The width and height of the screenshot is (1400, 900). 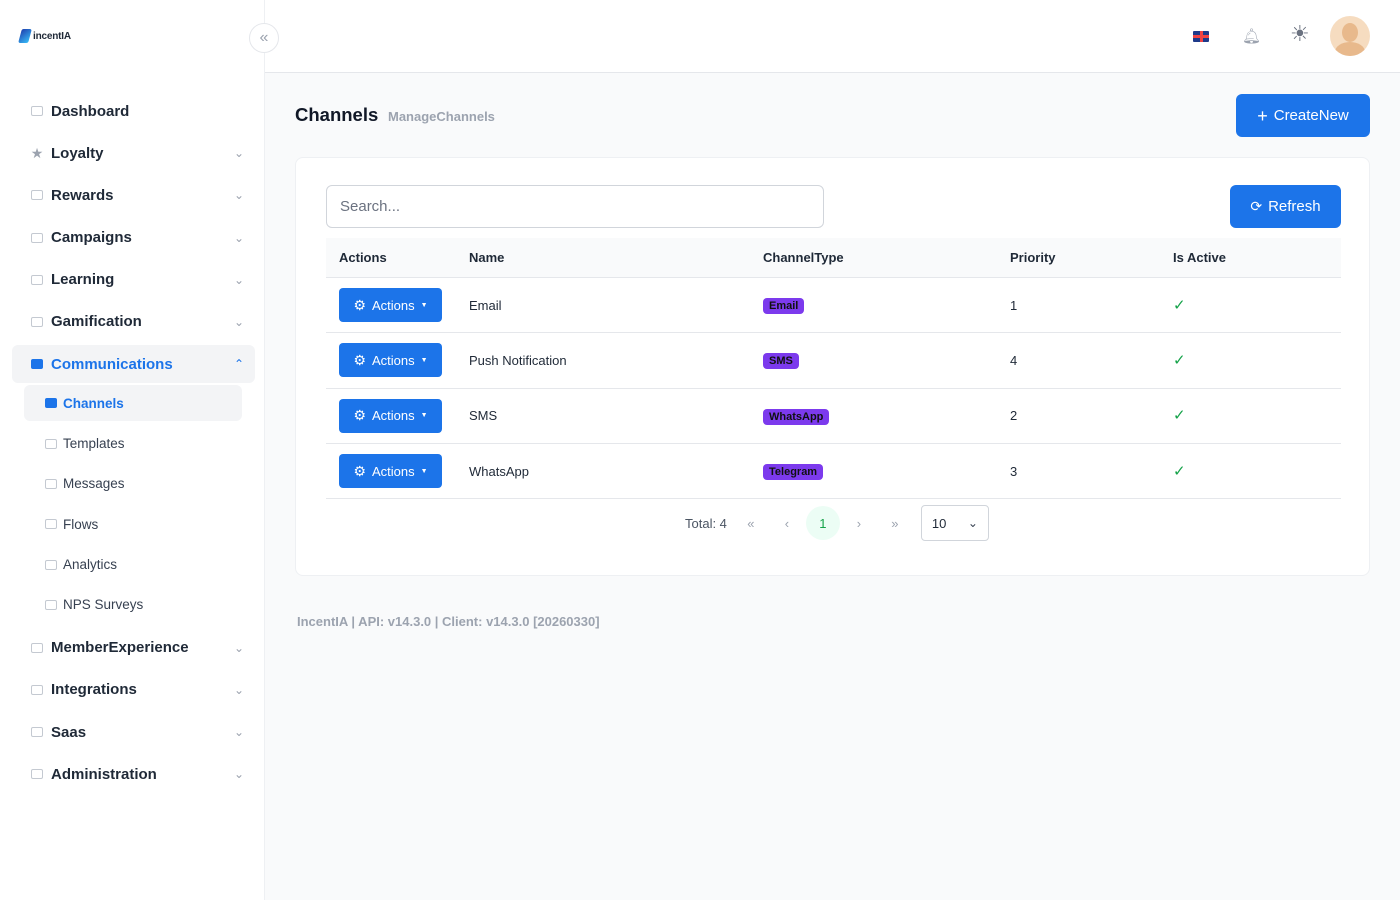 I want to click on bell-icon: 🔔︎, so click(x=1252, y=36).